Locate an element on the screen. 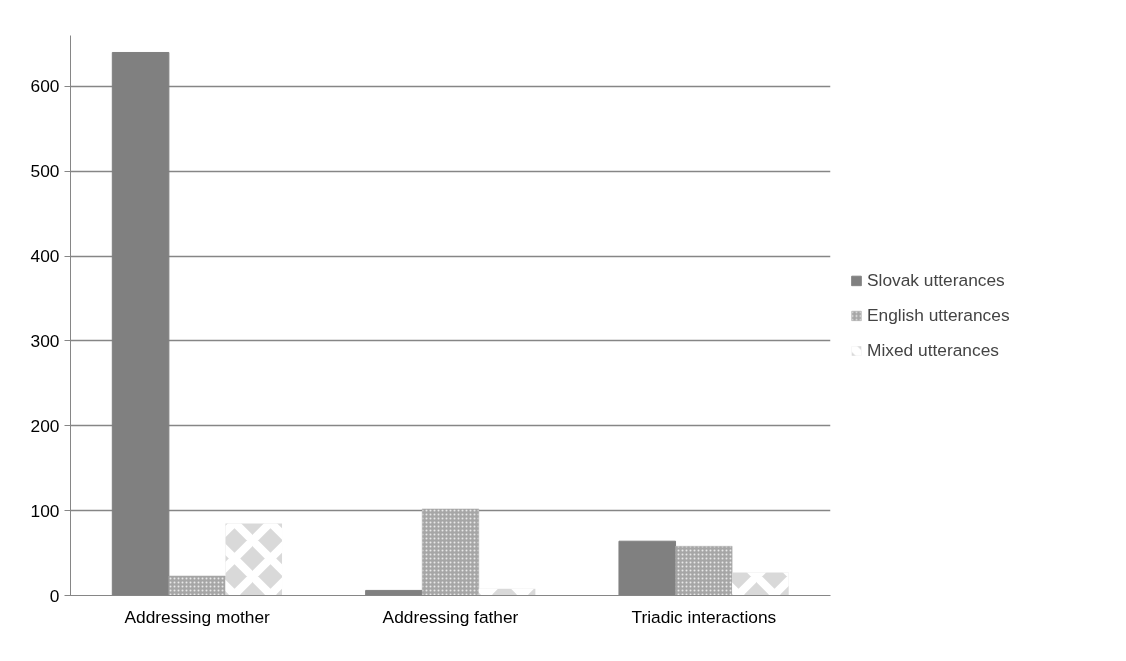 The height and width of the screenshot is (661, 1126). y-tick-label: 500 is located at coordinates (45, 171).